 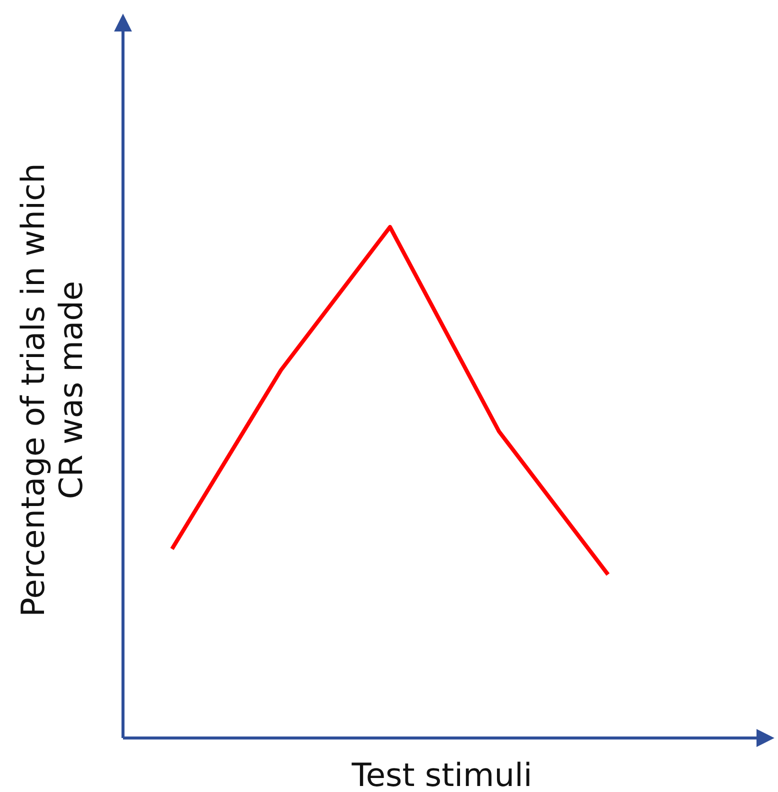 What do you see at coordinates (52, 390) in the screenshot?
I see `y-axis-title: Percentage of trials in which CR was made` at bounding box center [52, 390].